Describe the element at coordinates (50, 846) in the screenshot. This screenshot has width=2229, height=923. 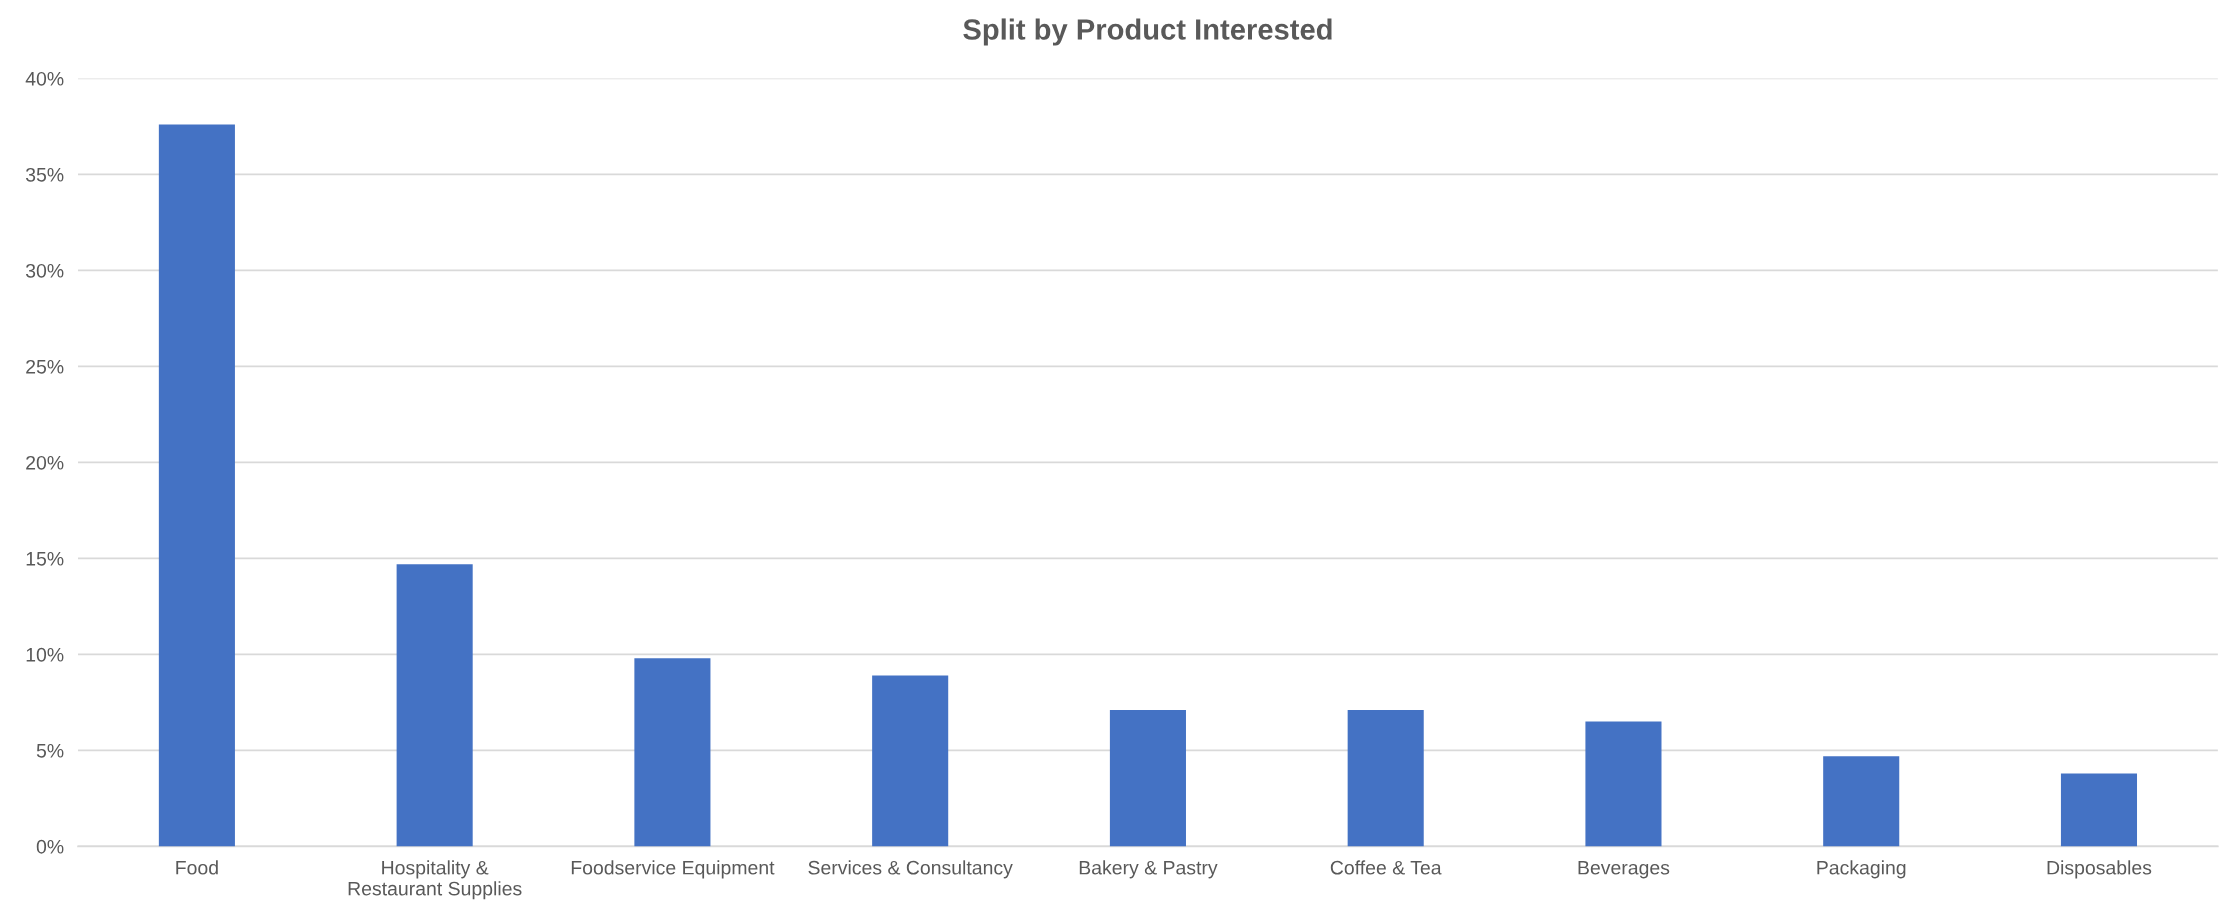
I see `y-tick-label: 0%` at that location.